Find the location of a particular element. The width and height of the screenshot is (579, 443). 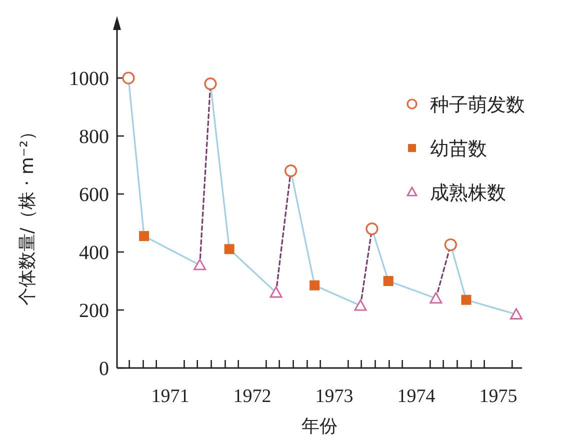

x-tick-label: 1974 is located at coordinates (416, 396).